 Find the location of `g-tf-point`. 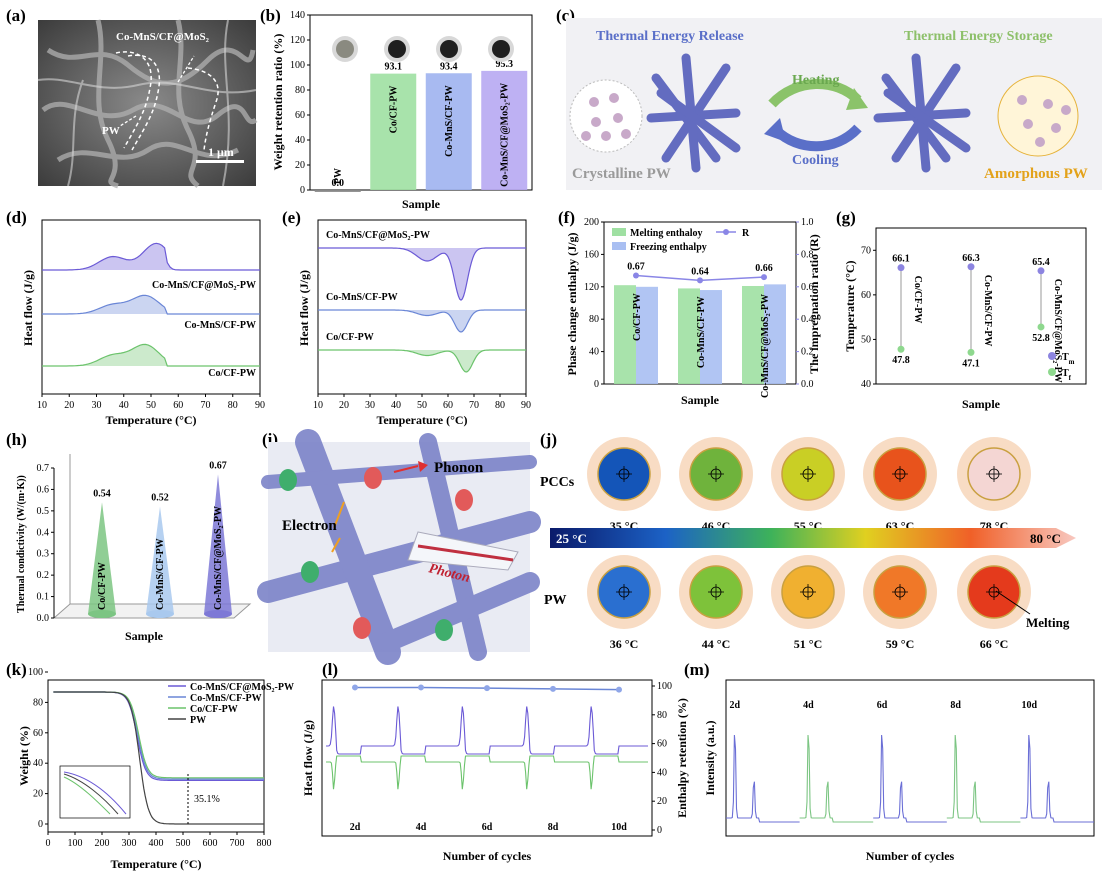

g-tf-point is located at coordinates (901, 349).